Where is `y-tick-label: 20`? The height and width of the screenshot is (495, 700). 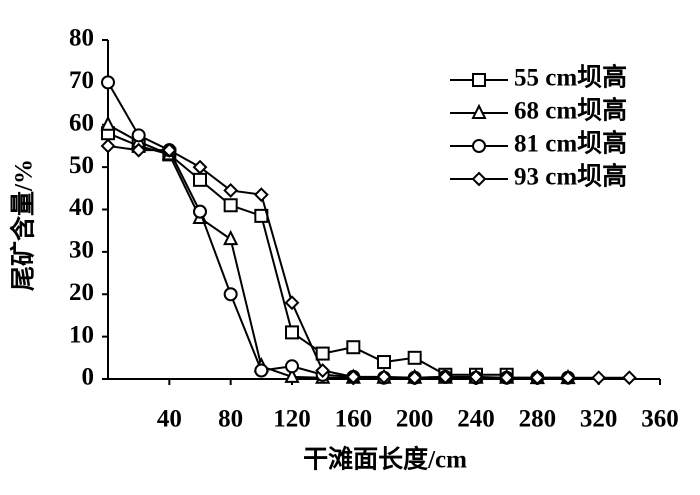 y-tick-label: 20 is located at coordinates (81, 292).